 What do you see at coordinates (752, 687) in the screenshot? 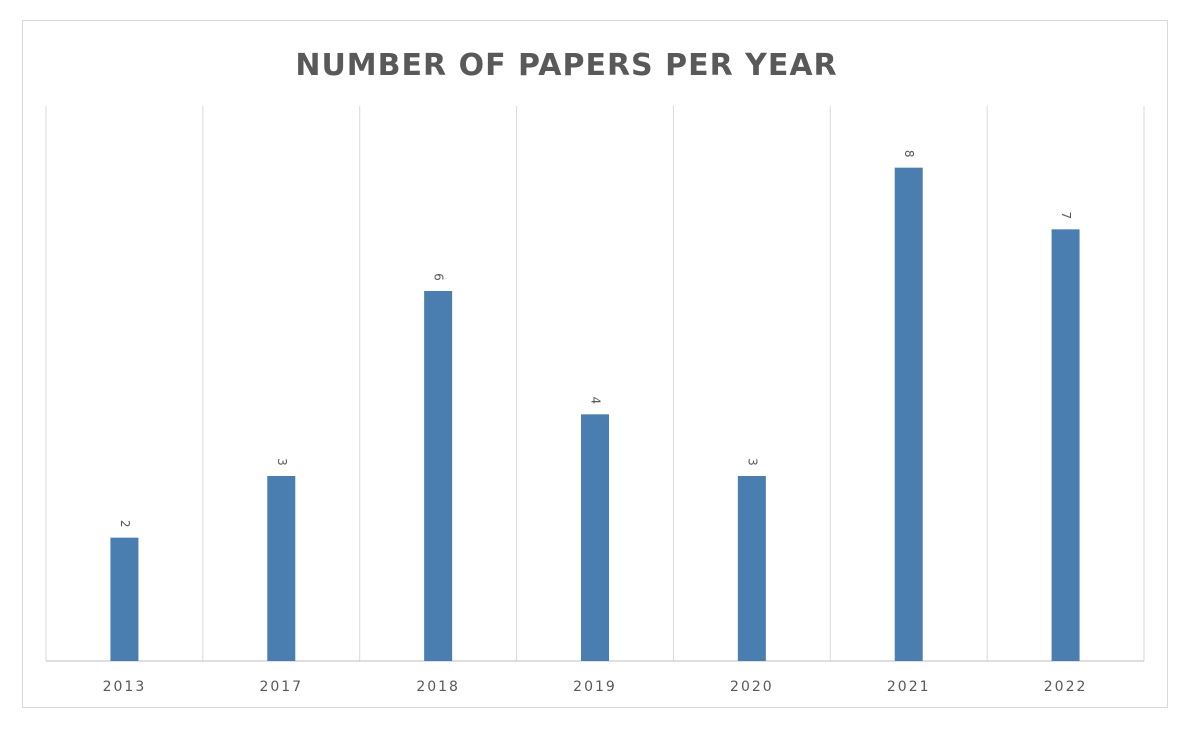
I see `x-tick-label: 2020` at bounding box center [752, 687].